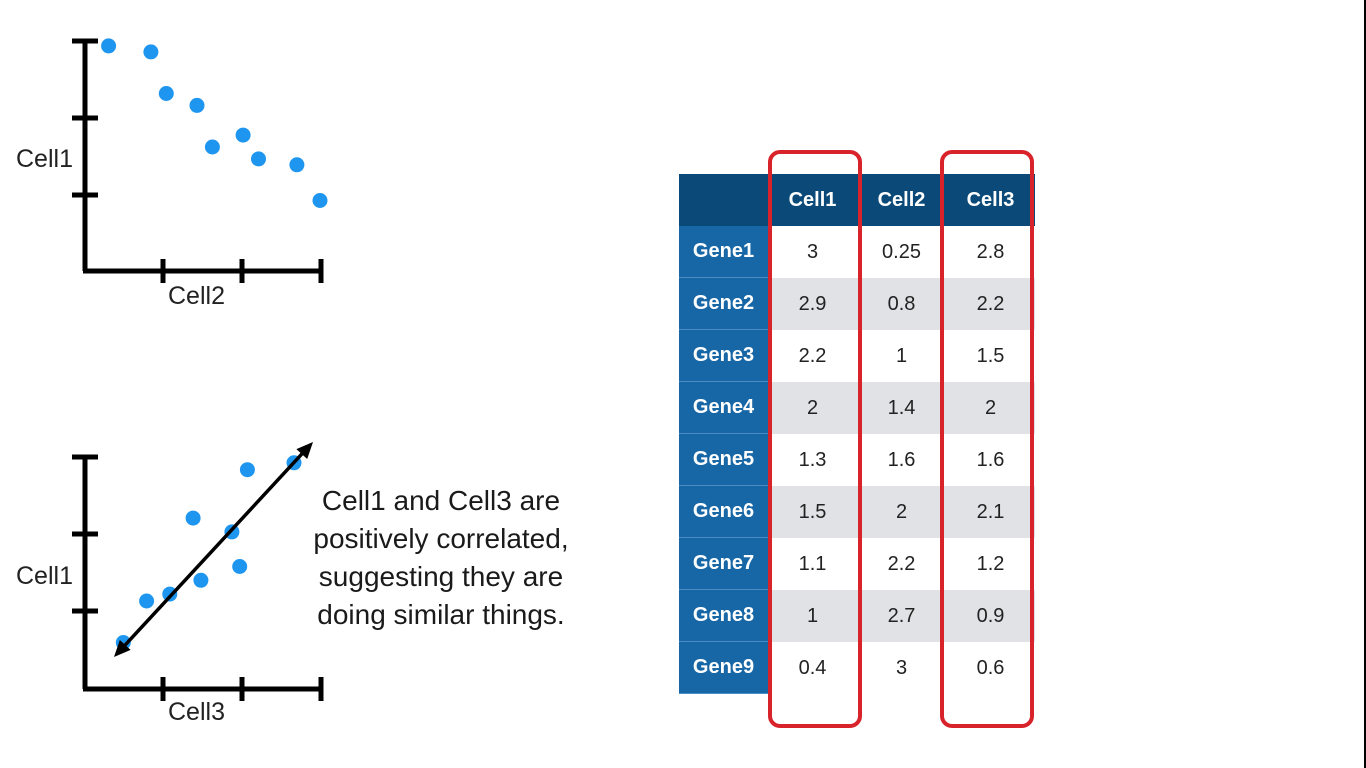  What do you see at coordinates (723, 564) in the screenshot?
I see `row-header-gene7: Gene7` at bounding box center [723, 564].